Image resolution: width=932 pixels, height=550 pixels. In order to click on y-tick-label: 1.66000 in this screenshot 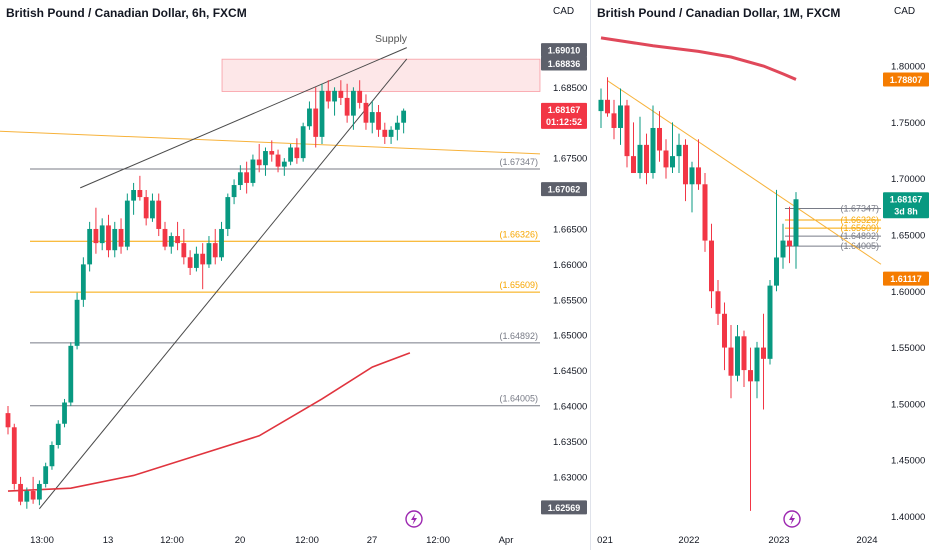, I will do `click(570, 265)`.